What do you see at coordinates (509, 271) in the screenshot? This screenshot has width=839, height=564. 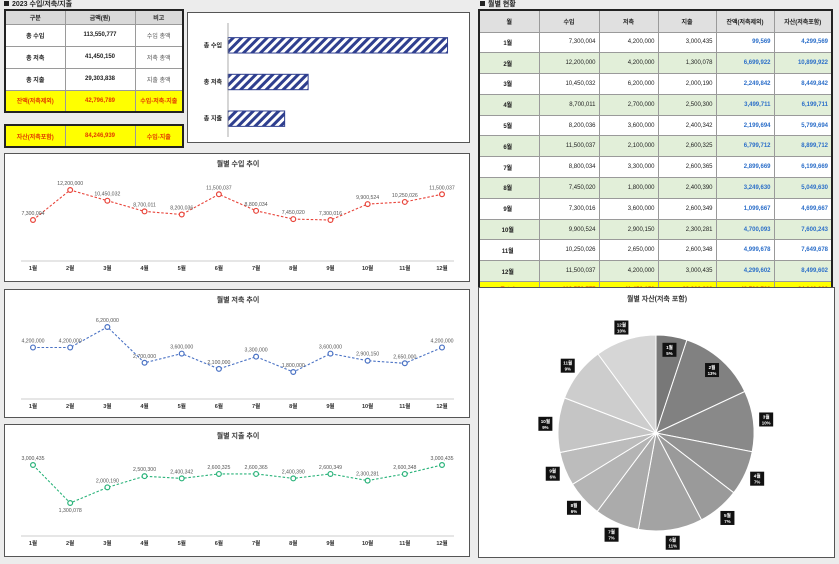 I see `table-cell: 12월` at bounding box center [509, 271].